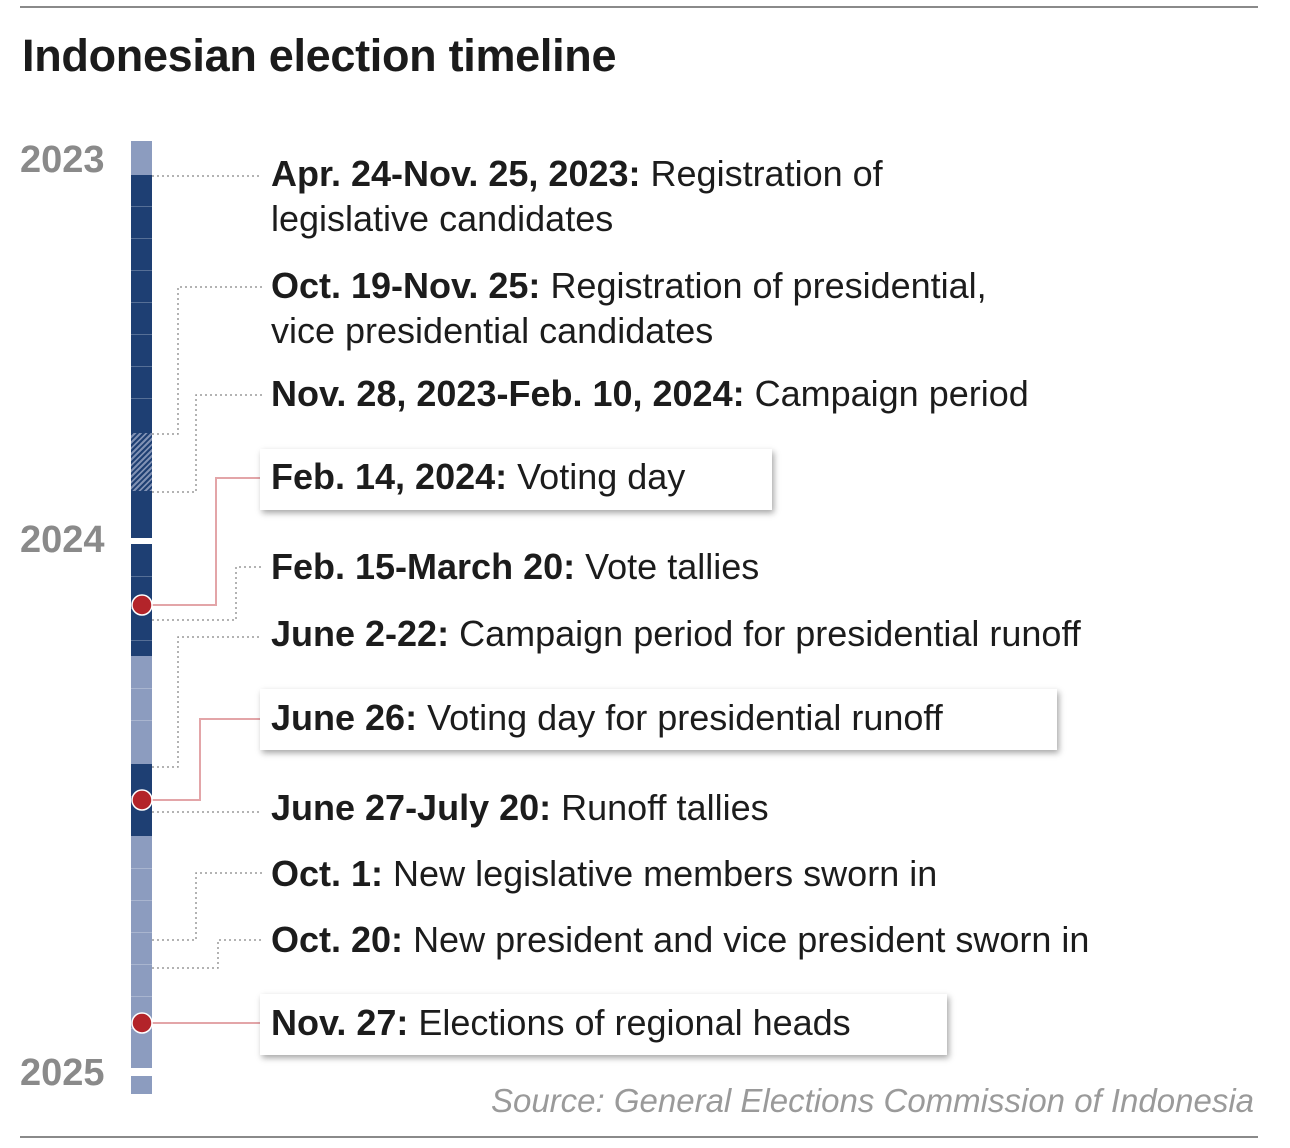  I want to click on event-label: Runoff tallies, so click(665, 807).